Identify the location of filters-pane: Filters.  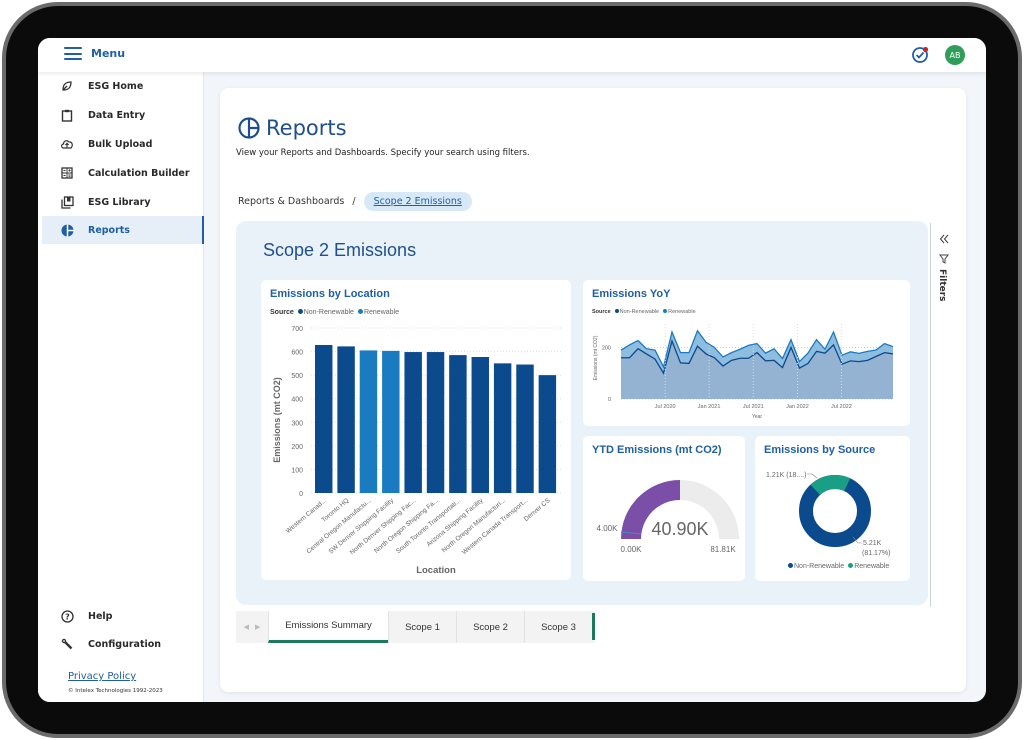
(943, 415).